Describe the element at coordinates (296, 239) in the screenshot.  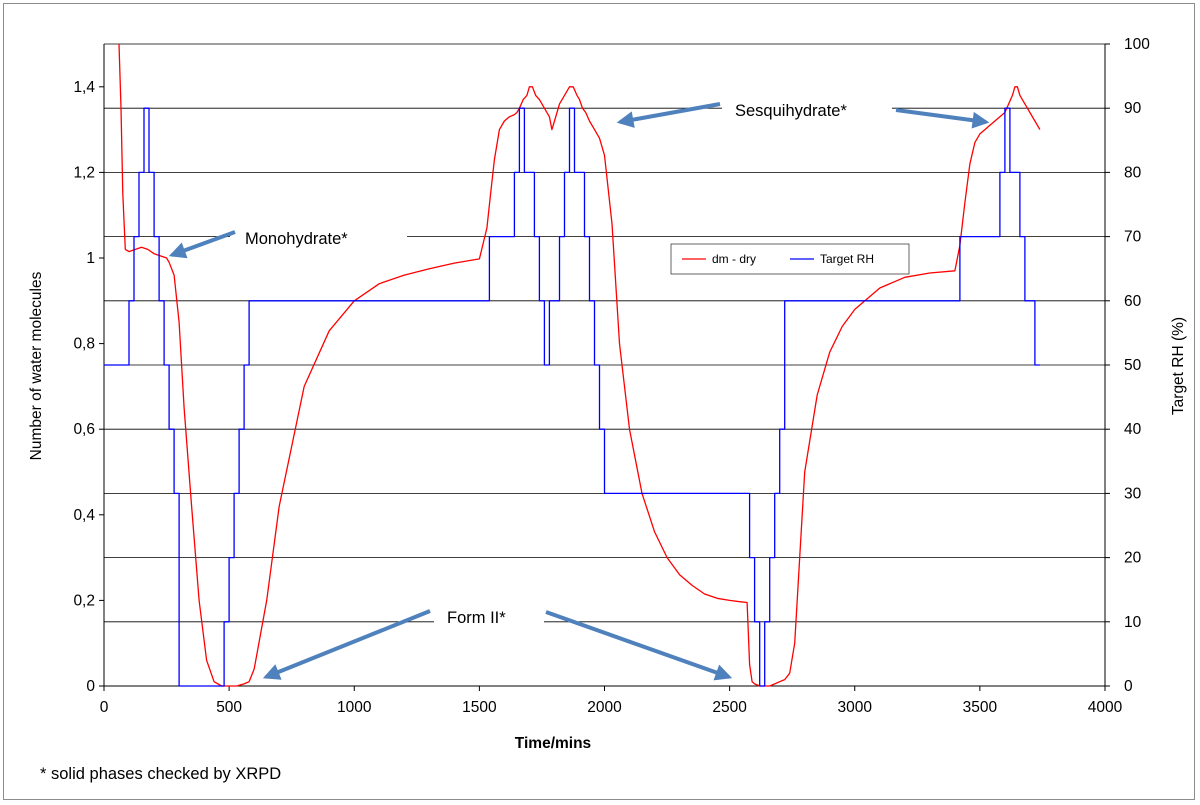
I see `annotation-monohydrate: Monohydrate*` at that location.